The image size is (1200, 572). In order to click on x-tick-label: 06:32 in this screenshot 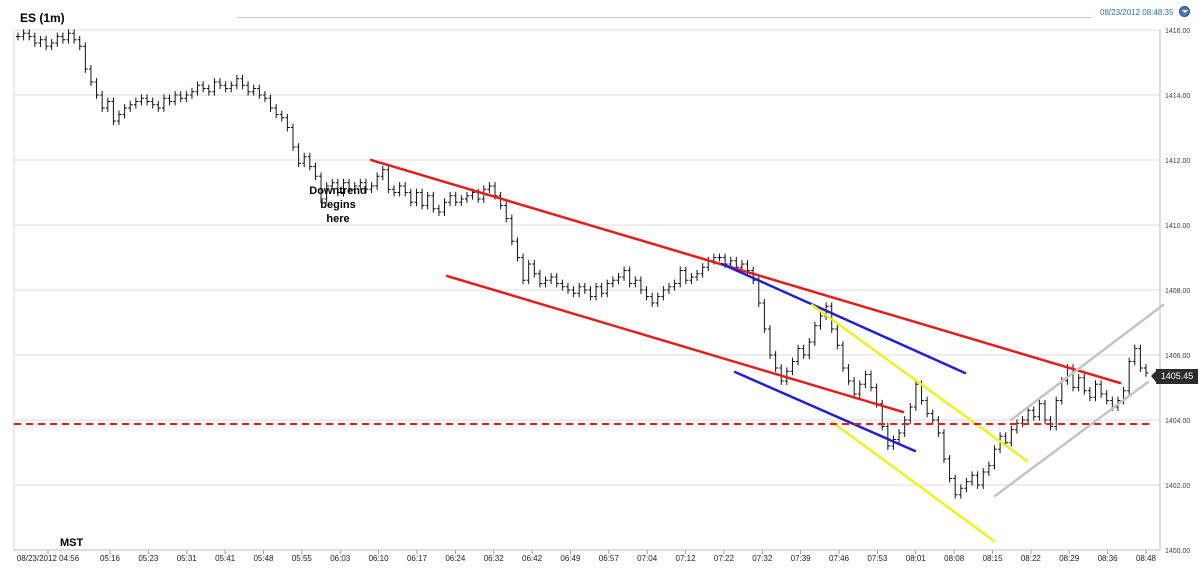, I will do `click(494, 558)`.